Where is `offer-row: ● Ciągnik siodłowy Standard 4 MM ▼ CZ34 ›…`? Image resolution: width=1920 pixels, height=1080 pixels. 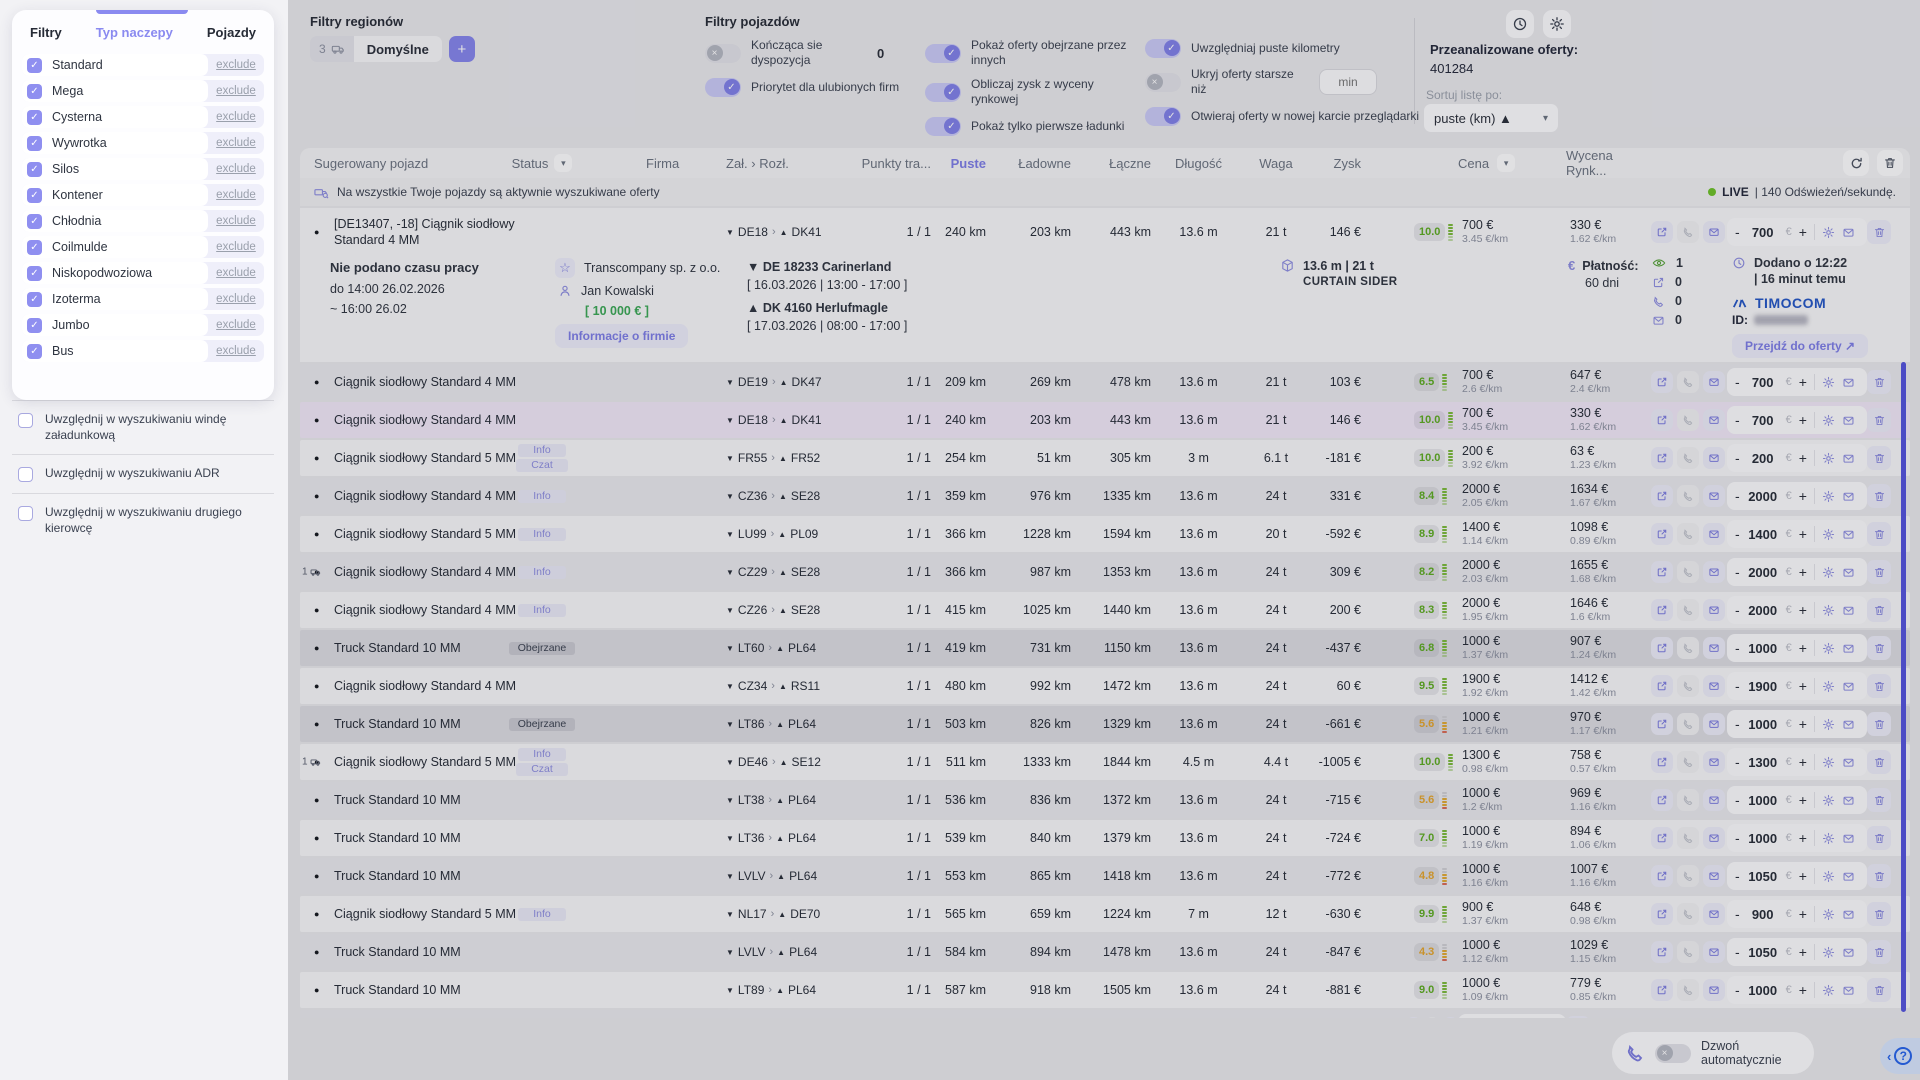
offer-row: ● Ciągnik siodłowy Standard 4 MM ▼ CZ34 ›… is located at coordinates (1105, 686).